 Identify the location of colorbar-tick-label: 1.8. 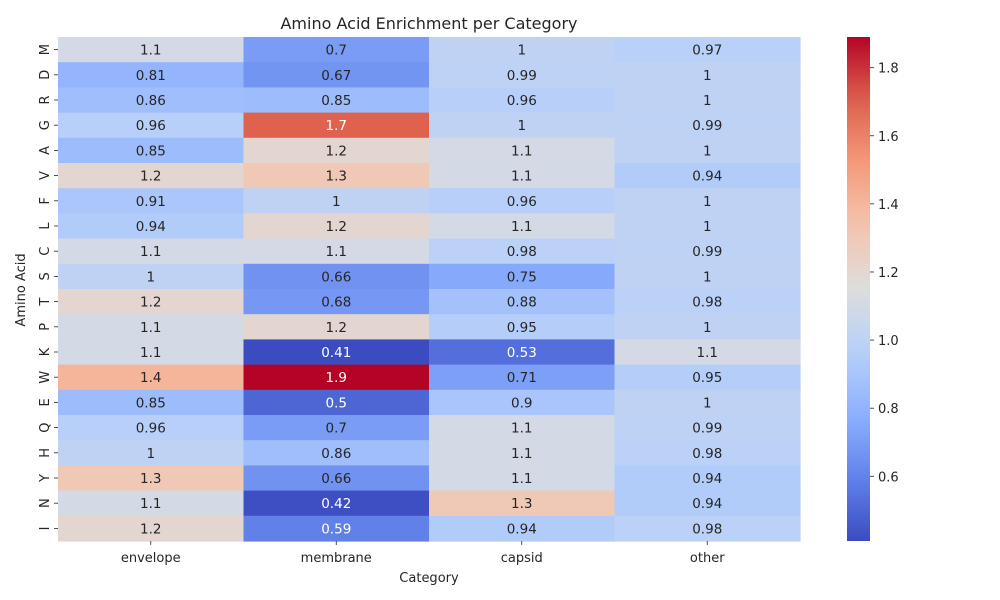
(888, 69).